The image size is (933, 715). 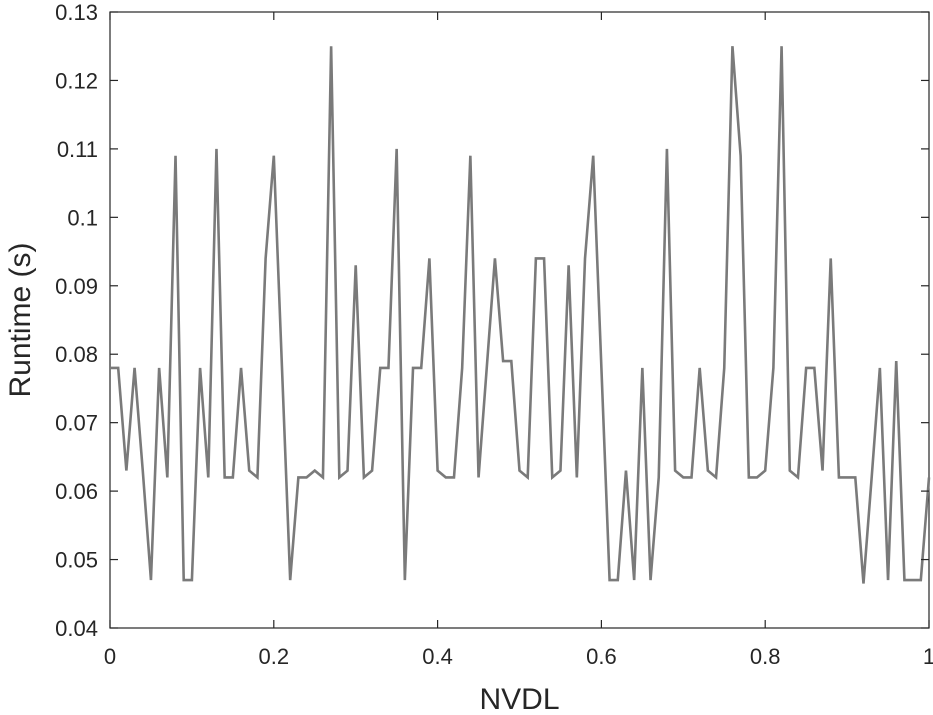 I want to click on y-tick-label: 0.07, so click(x=76, y=423).